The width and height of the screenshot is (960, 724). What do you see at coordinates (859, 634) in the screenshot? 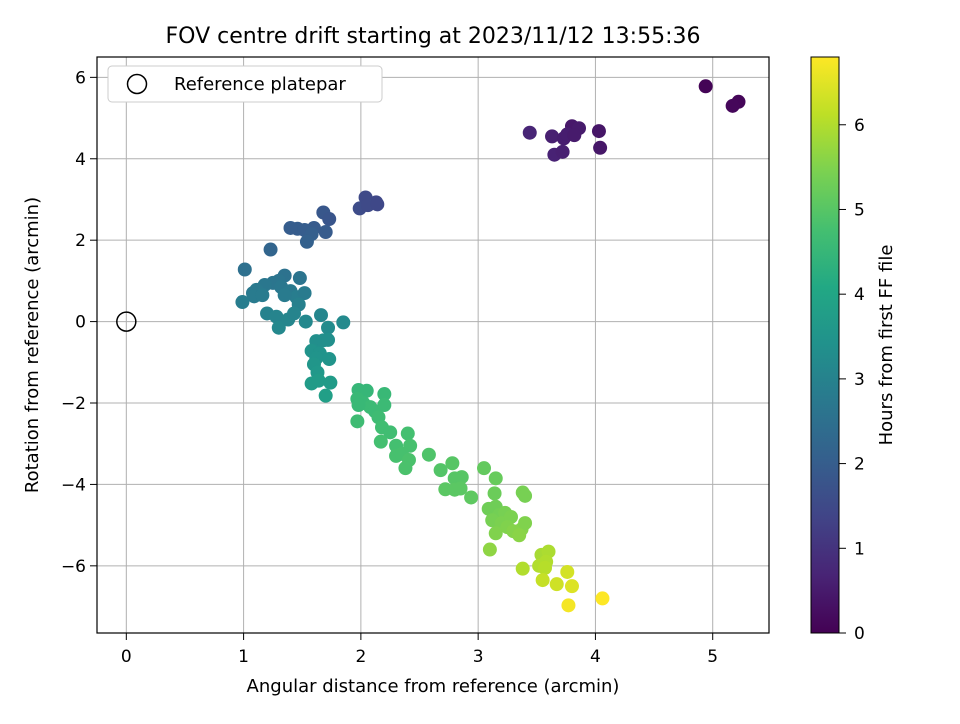
I see `colorbar-tick-label: 0` at bounding box center [859, 634].